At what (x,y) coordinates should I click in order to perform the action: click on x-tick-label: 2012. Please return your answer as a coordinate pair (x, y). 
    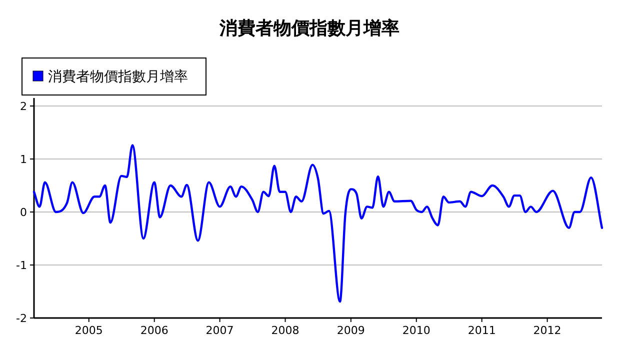
    Looking at the image, I should click on (547, 330).